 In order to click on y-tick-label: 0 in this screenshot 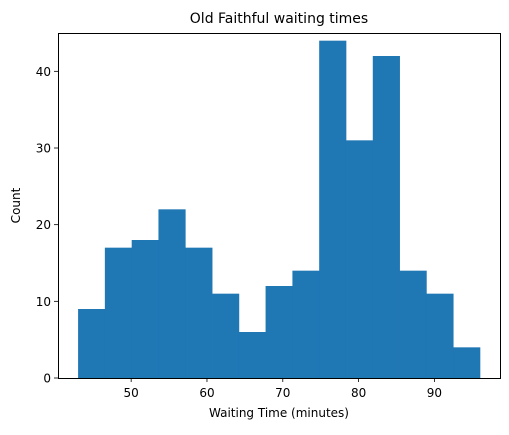, I will do `click(47, 379)`.